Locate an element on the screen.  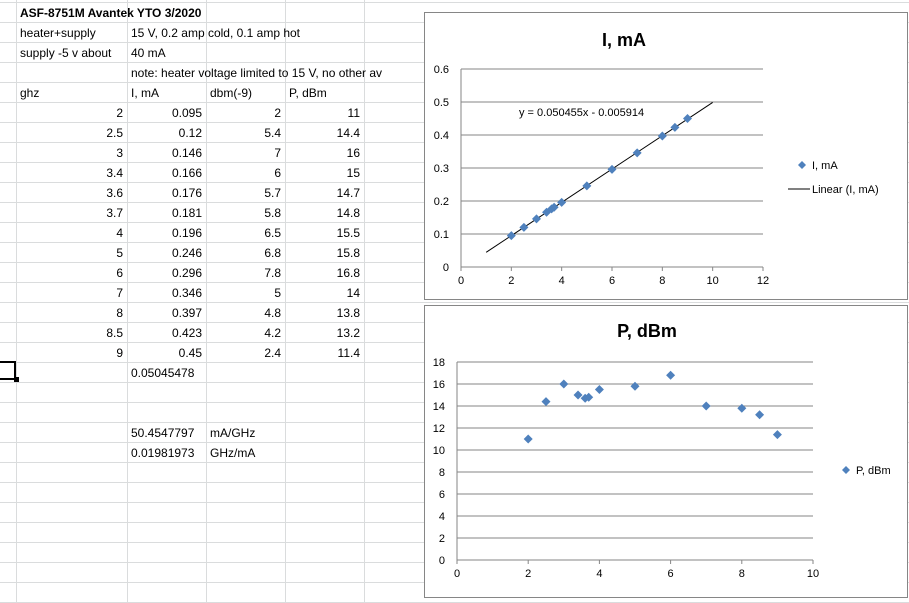
cell-r7-c4: 14.4 is located at coordinates (348, 133).